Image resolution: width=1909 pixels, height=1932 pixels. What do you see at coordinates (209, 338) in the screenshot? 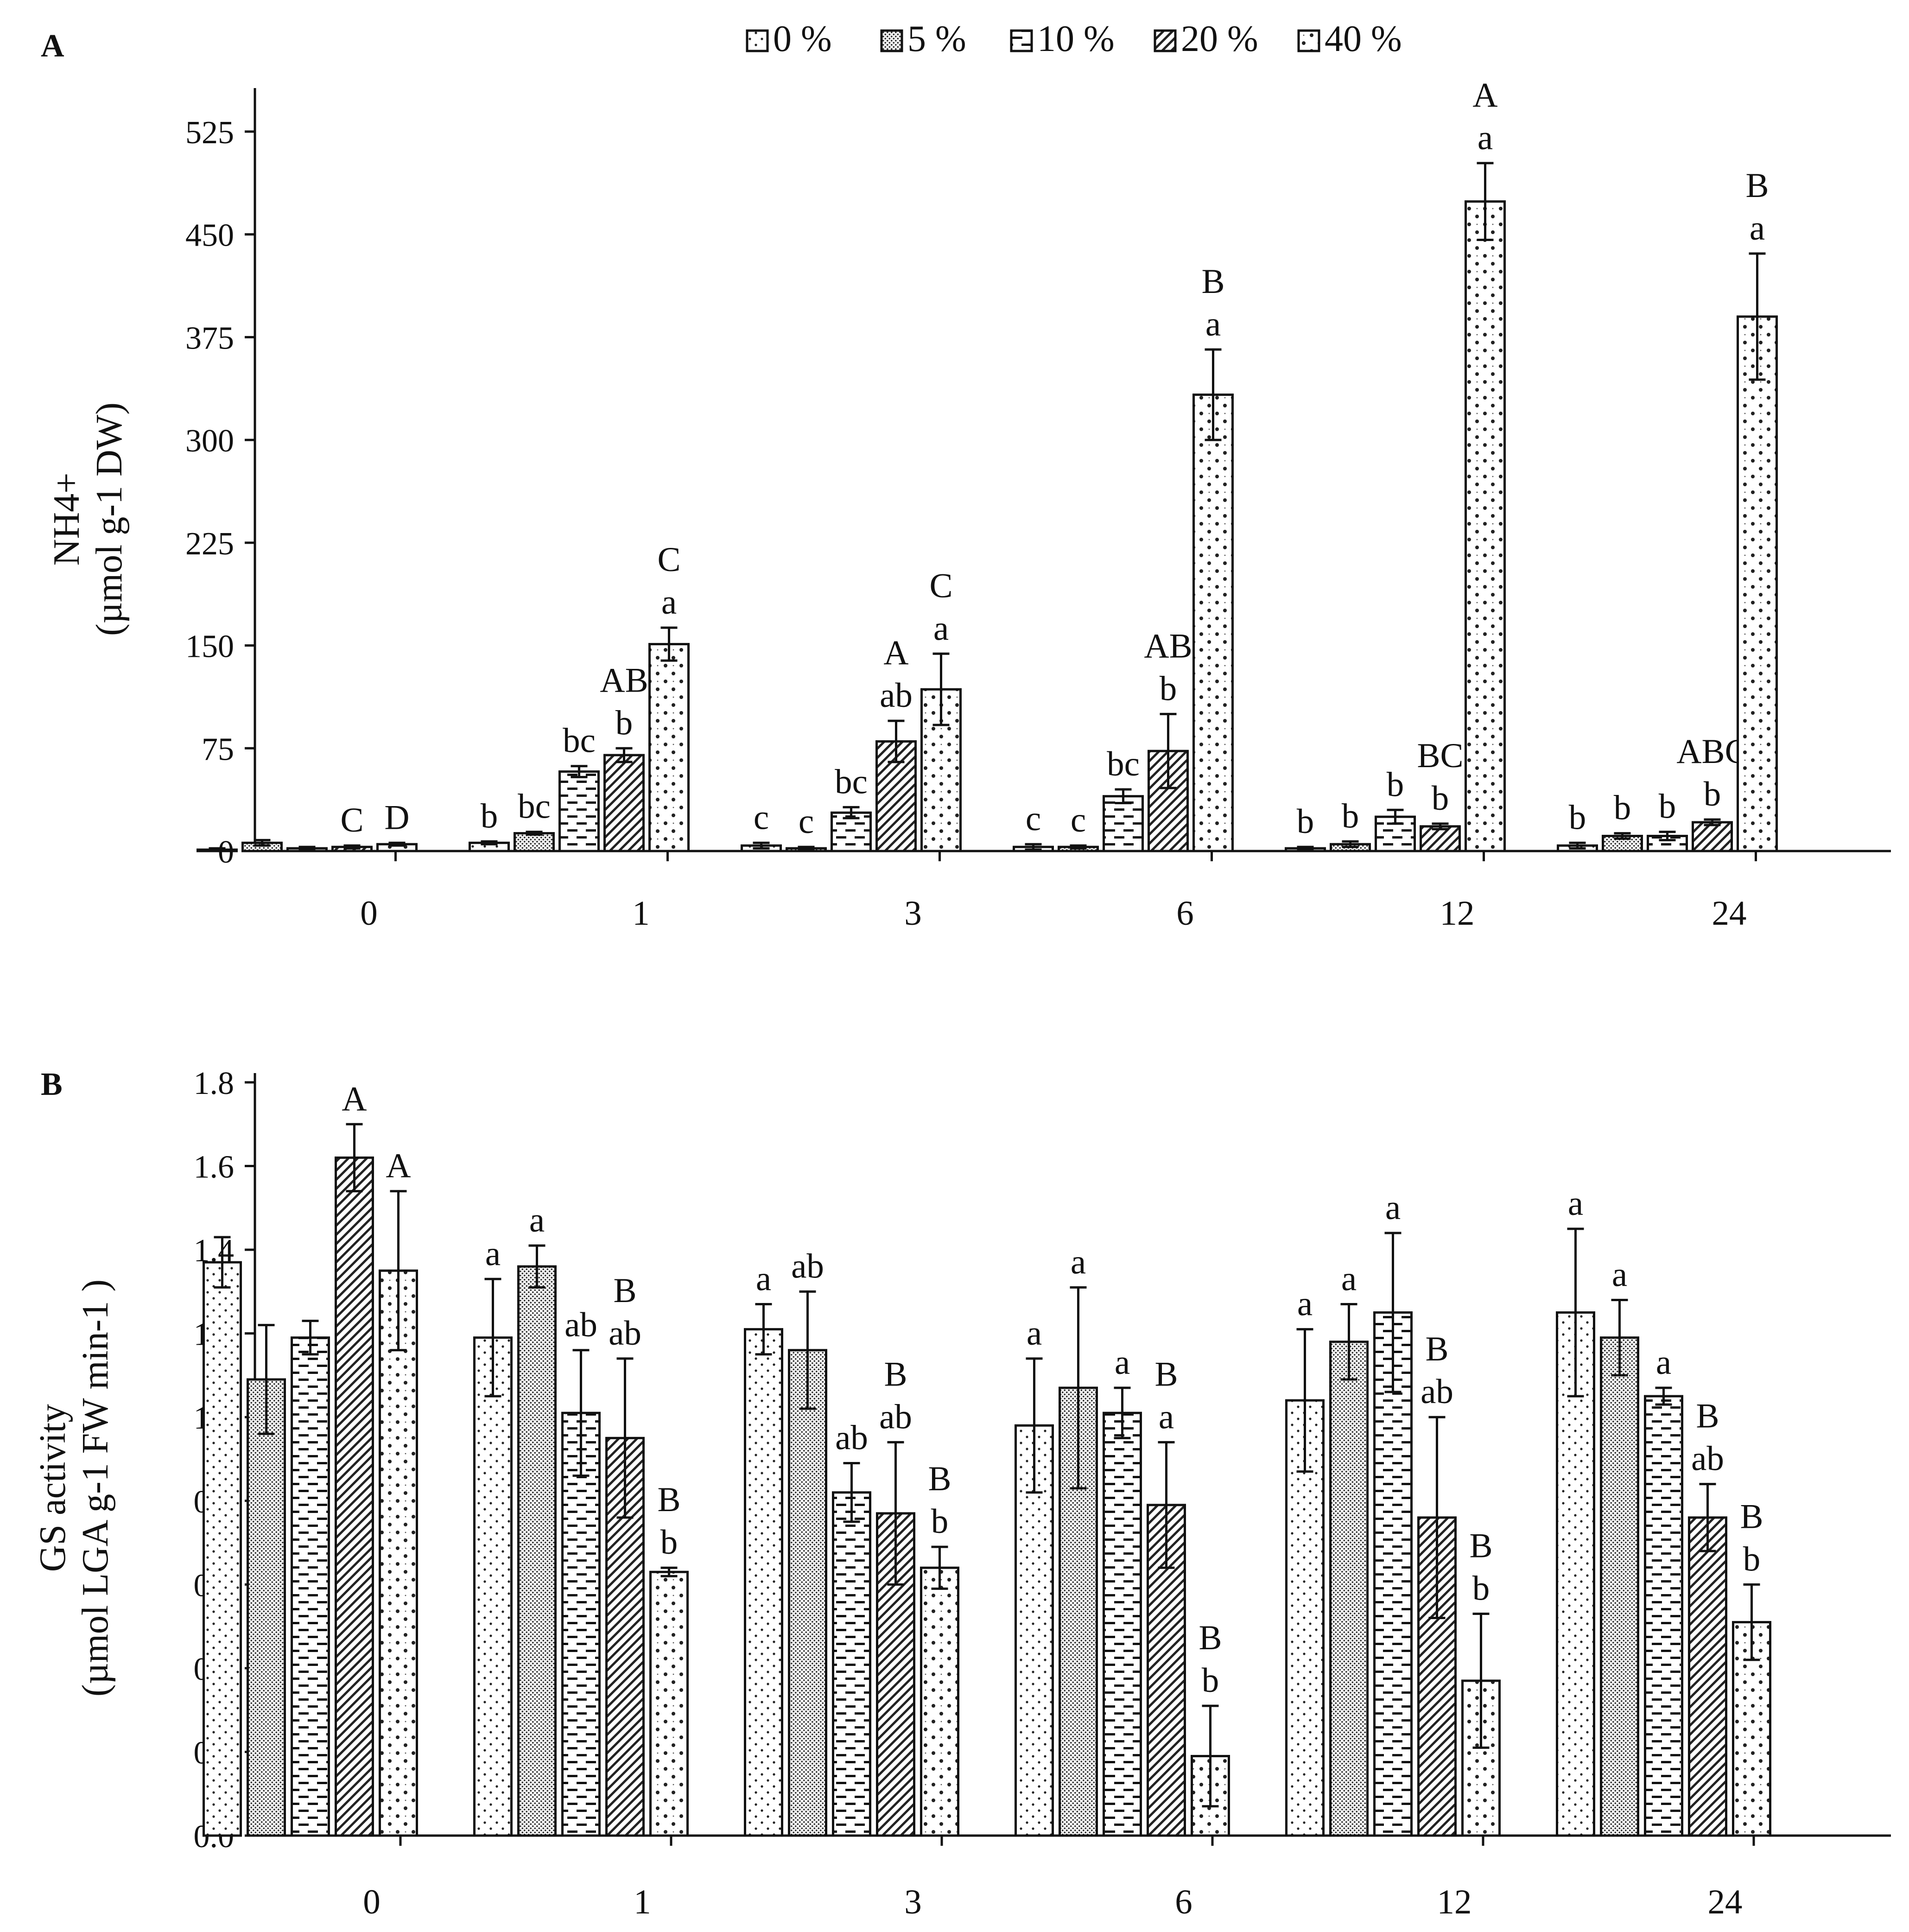
I see `panel-a-ytick-label: 375` at bounding box center [209, 338].